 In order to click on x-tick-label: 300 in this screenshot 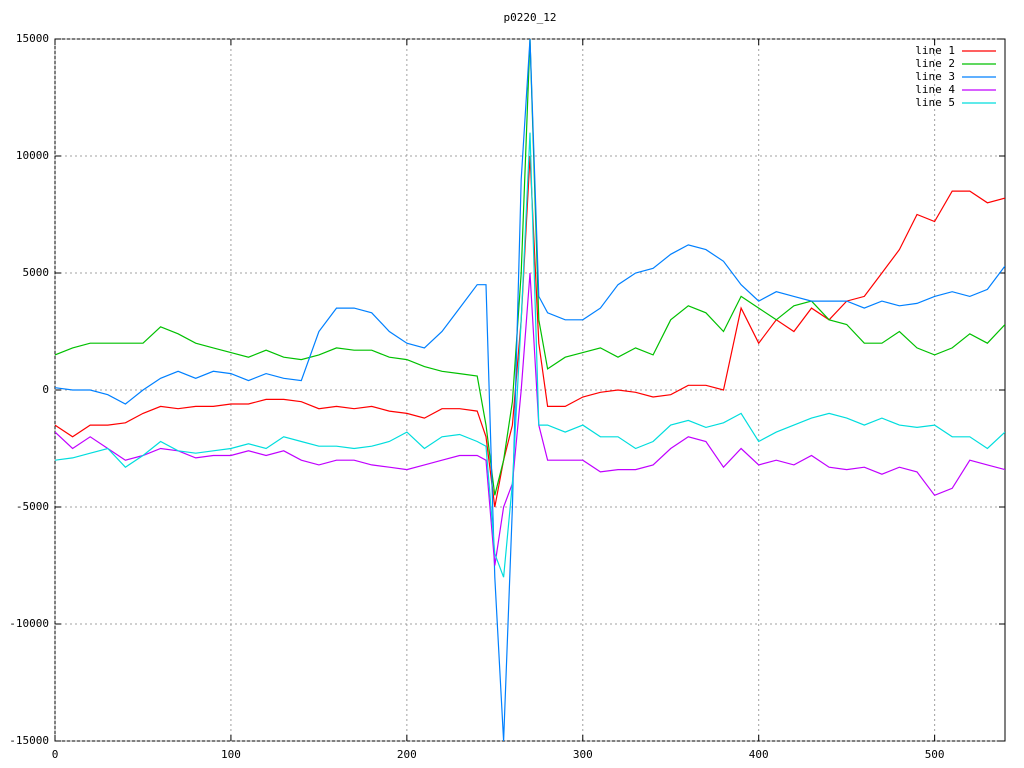, I will do `click(583, 754)`.